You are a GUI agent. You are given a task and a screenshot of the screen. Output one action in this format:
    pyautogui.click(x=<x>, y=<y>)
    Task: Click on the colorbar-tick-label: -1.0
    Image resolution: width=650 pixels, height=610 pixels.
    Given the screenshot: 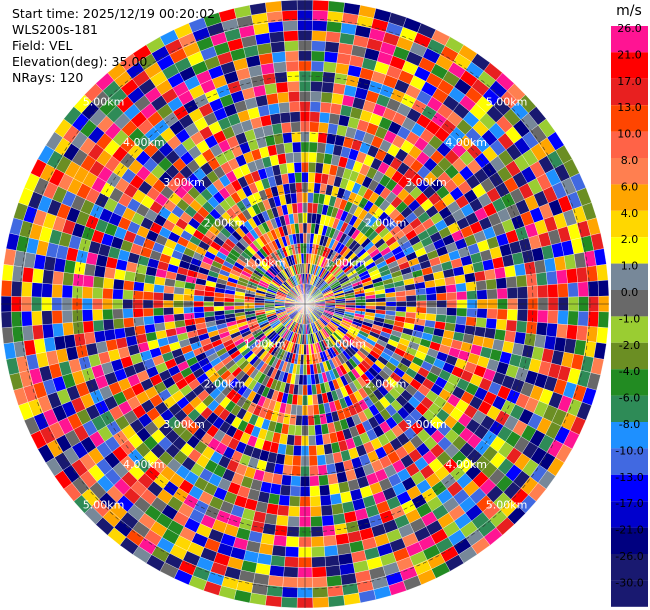 What is the action you would take?
    pyautogui.click(x=629, y=318)
    